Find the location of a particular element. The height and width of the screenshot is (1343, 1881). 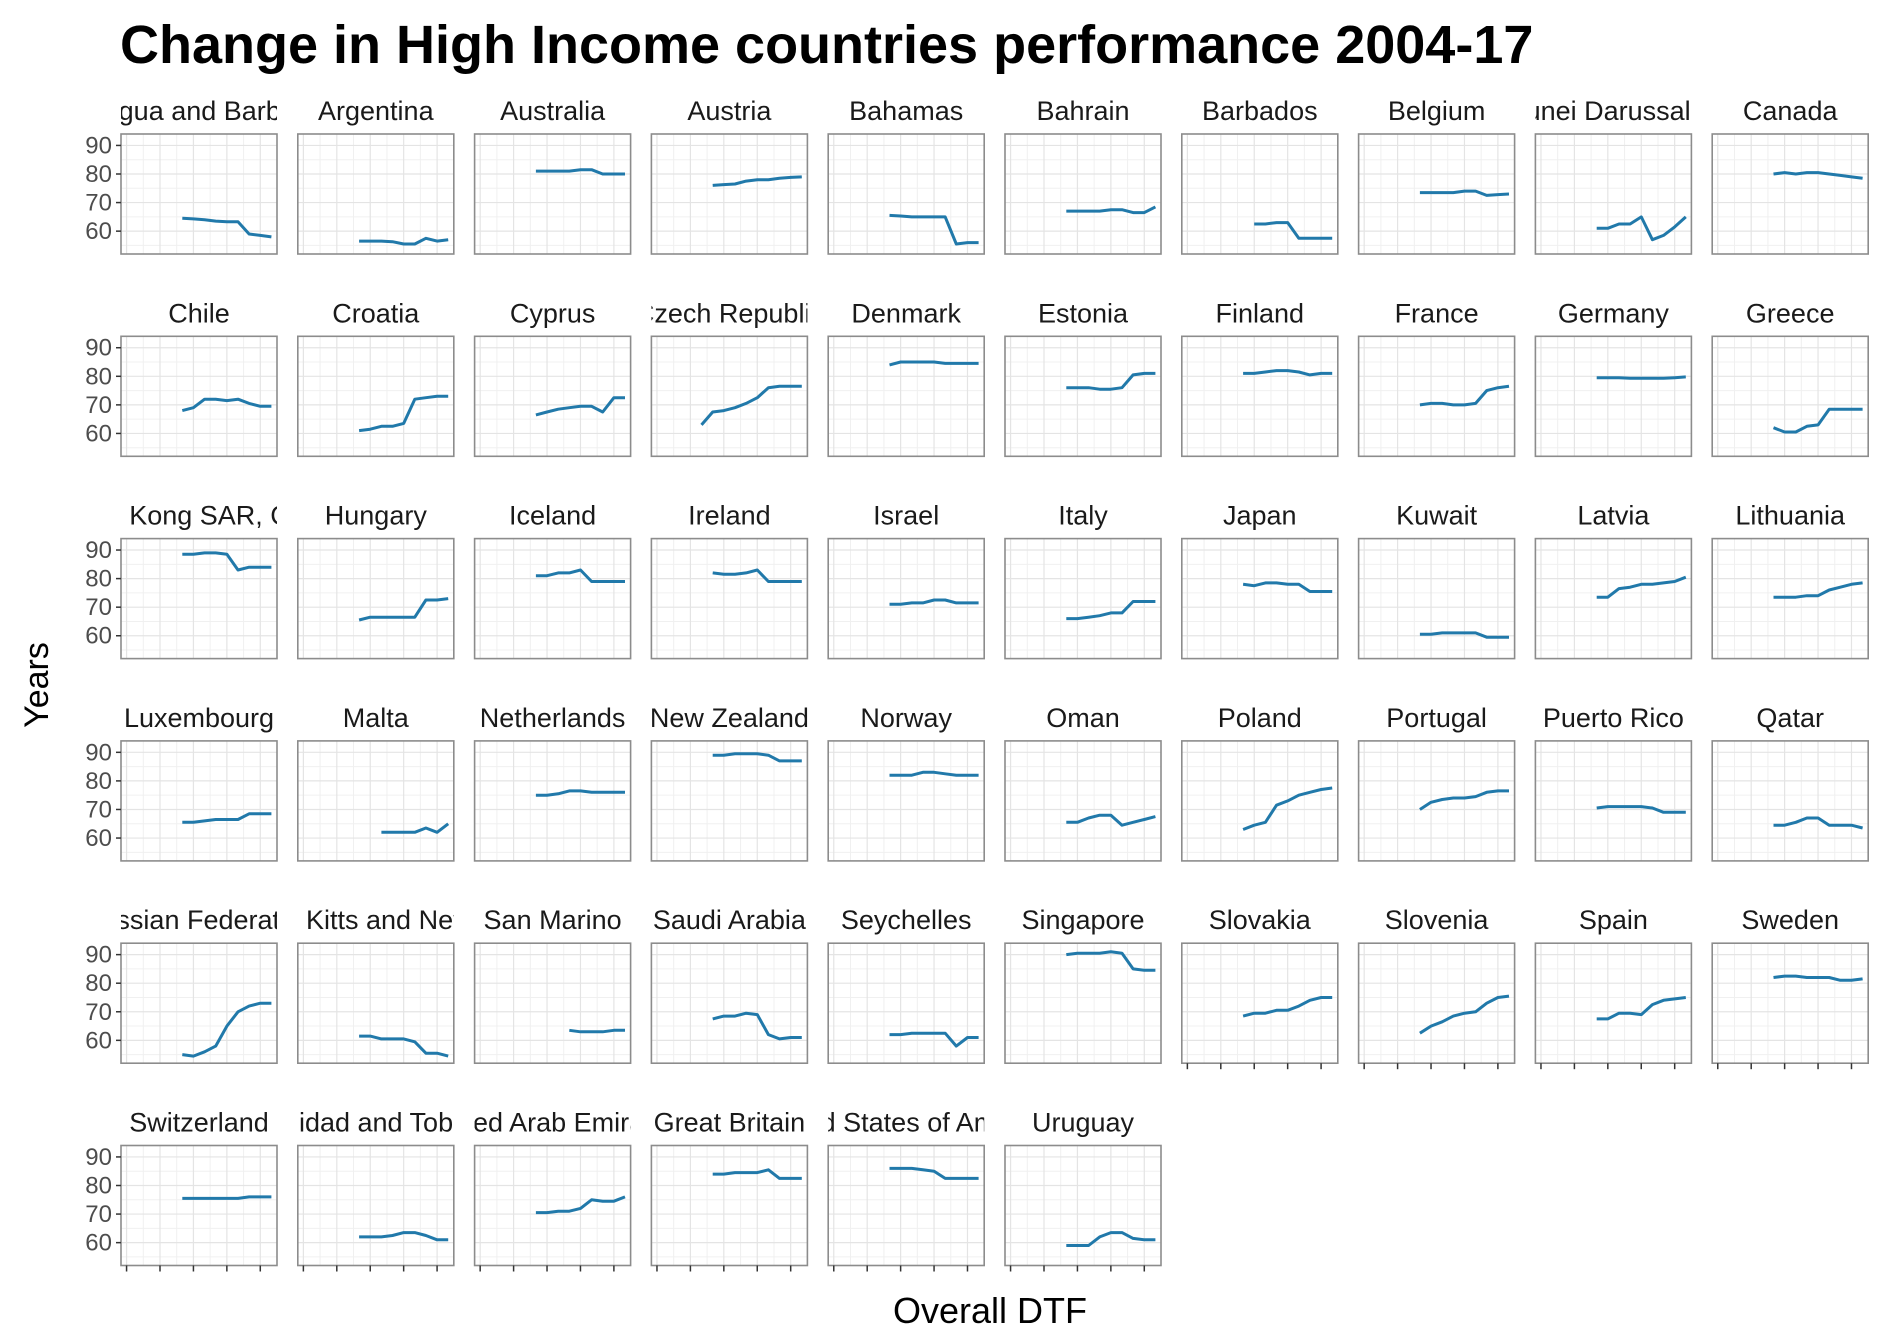

facet-strip-label: Kuwait is located at coordinates (1437, 516).